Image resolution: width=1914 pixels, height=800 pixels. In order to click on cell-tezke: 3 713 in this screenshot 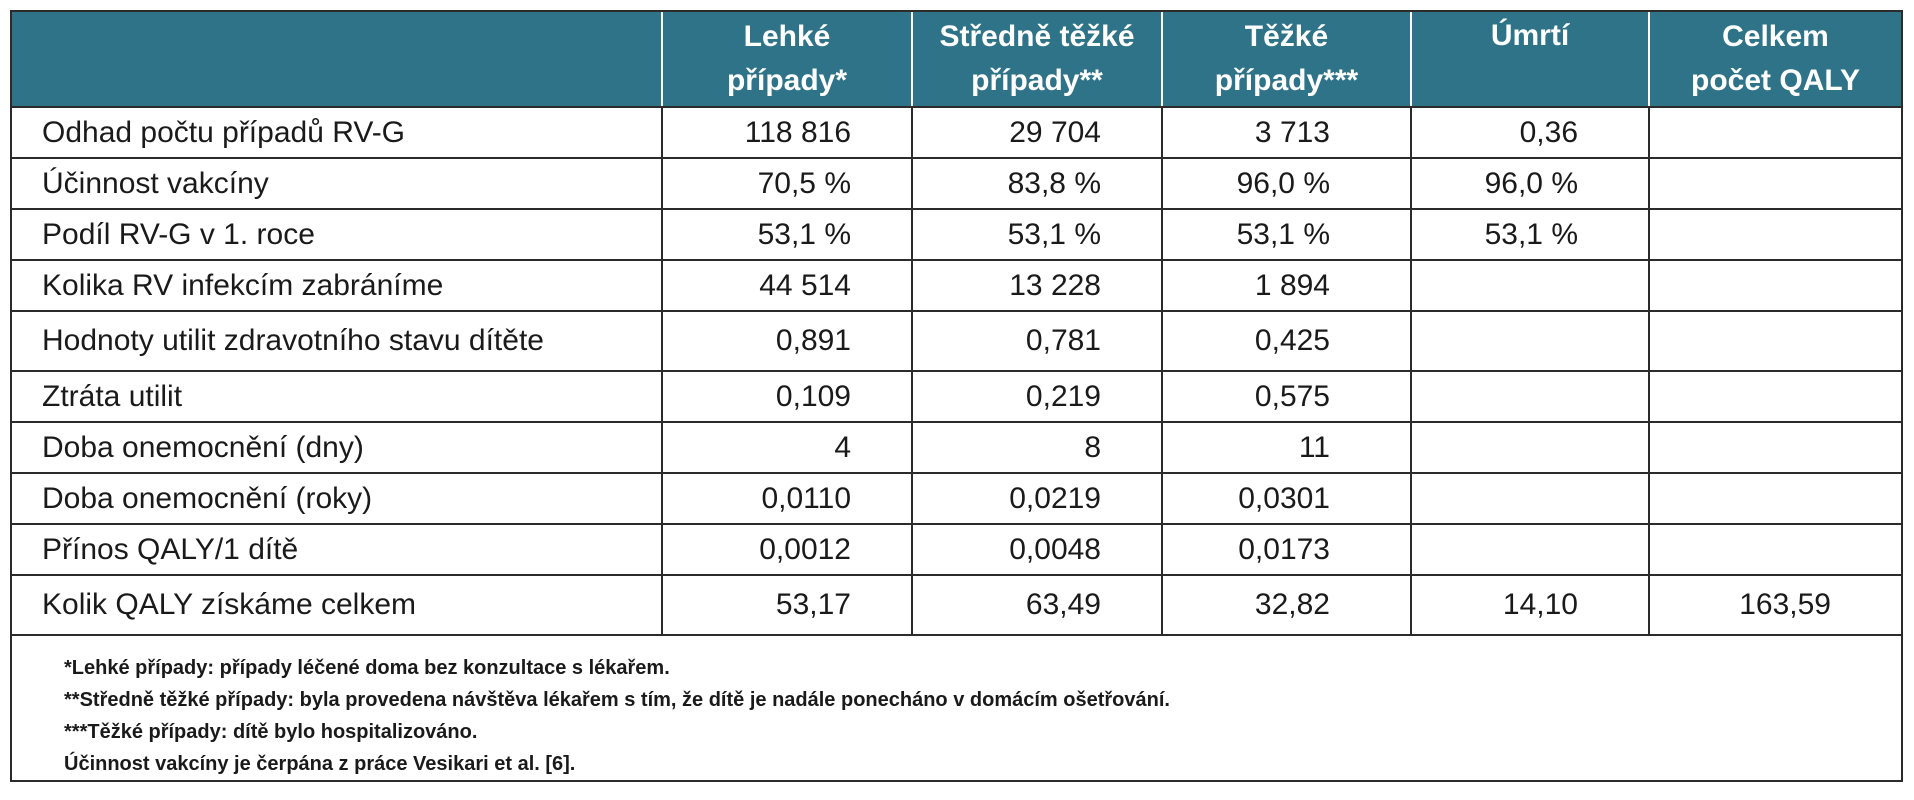, I will do `click(1286, 133)`.